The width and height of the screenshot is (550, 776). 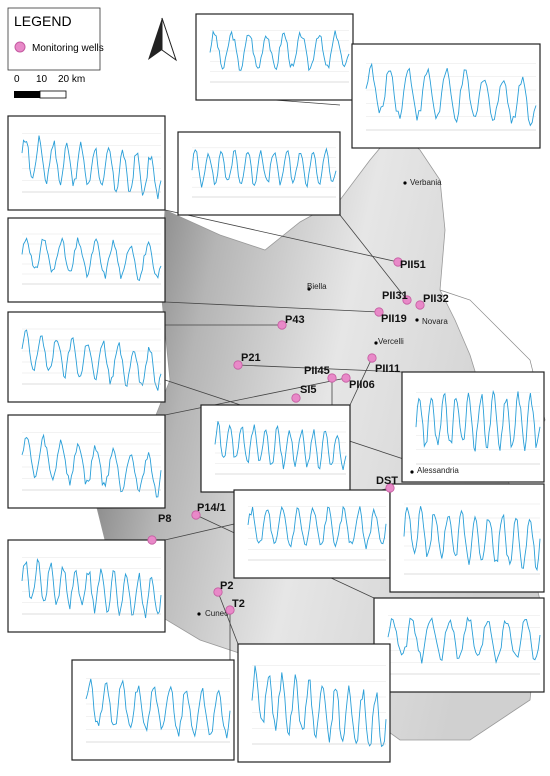 What do you see at coordinates (387, 369) in the screenshot?
I see `well-label: PII11` at bounding box center [387, 369].